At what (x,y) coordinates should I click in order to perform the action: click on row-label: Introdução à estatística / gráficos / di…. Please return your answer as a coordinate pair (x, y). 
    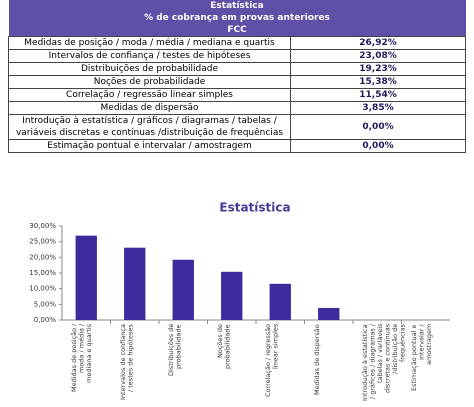
    Looking at the image, I should click on (149, 127).